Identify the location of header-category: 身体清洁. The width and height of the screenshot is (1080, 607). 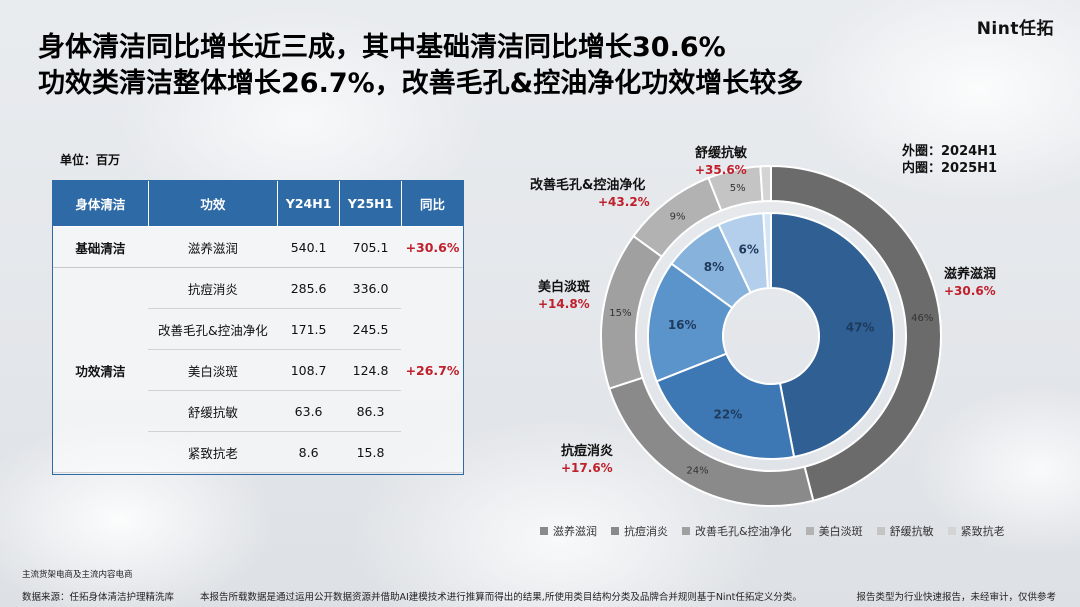
(100, 203).